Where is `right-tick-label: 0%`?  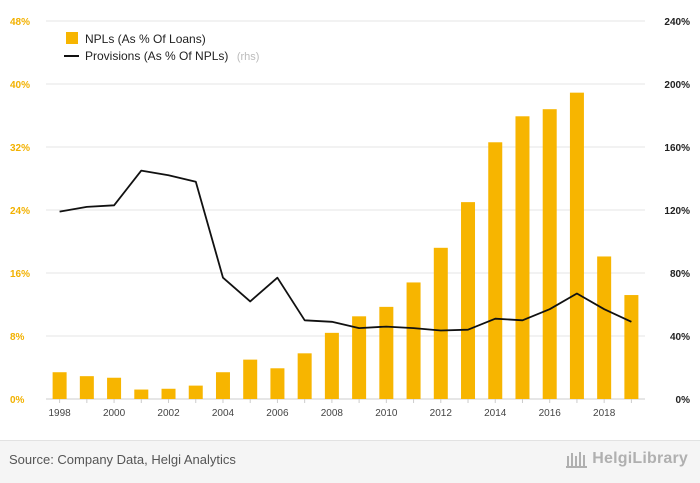 right-tick-label: 0% is located at coordinates (683, 400).